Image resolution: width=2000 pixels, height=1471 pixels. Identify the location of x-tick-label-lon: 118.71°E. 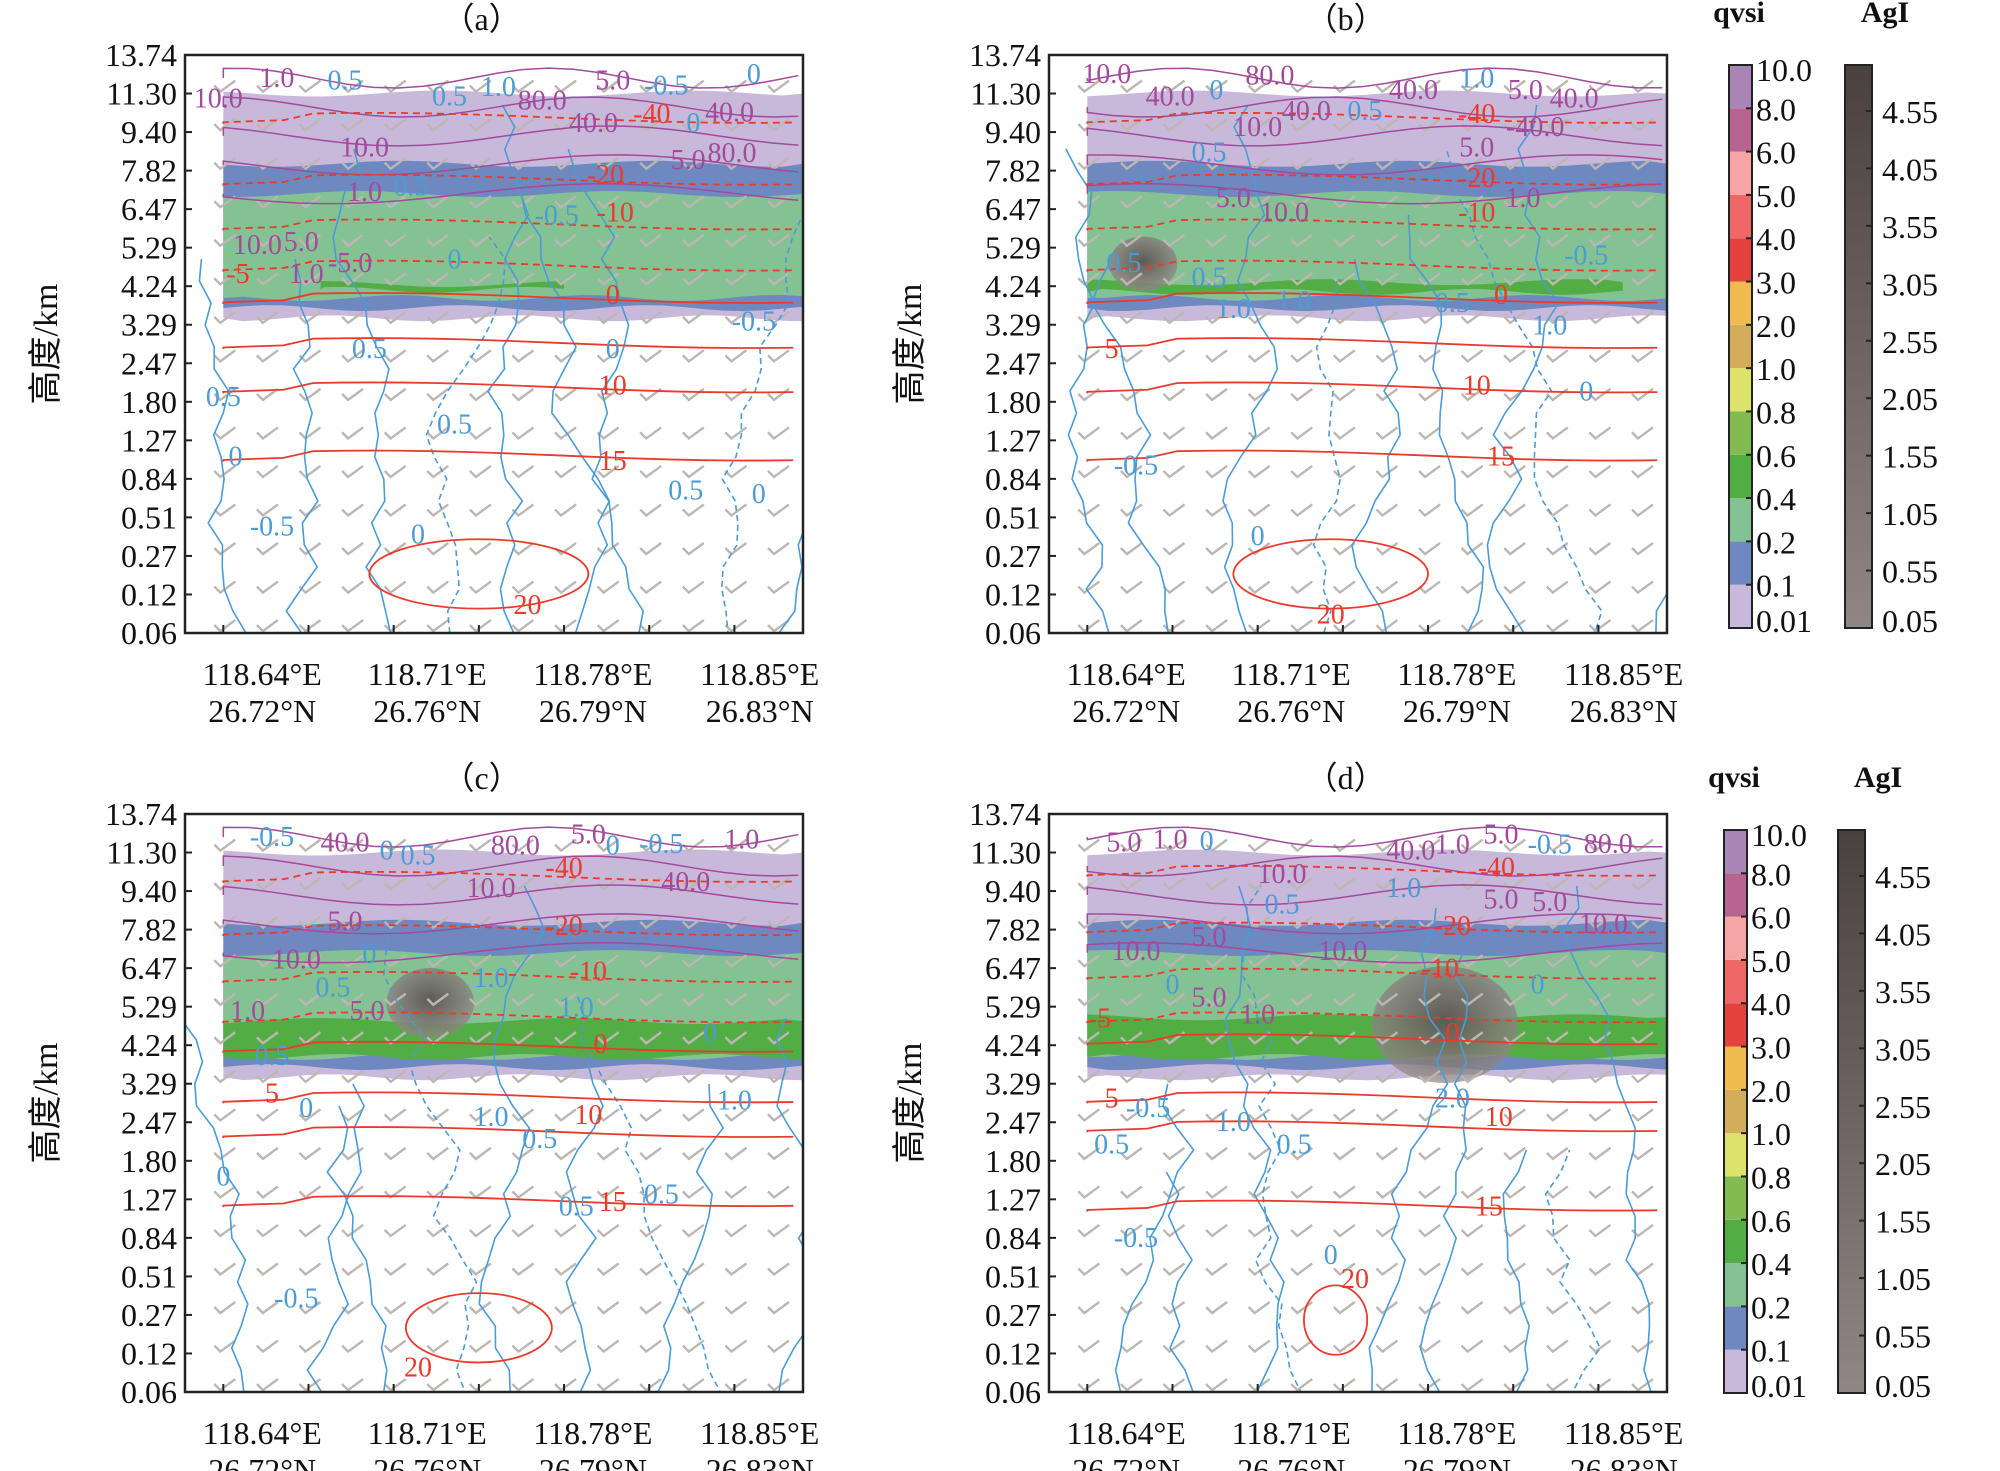
(1291, 674).